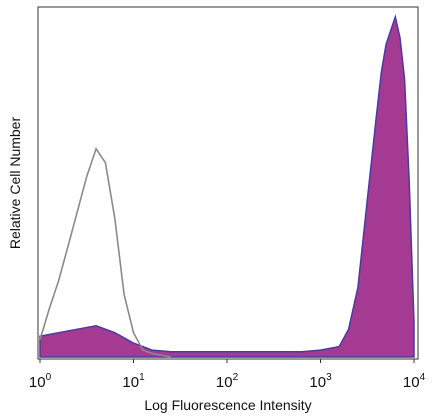  Describe the element at coordinates (320, 381) in the screenshot. I see `x-tick-label-3: 10³` at that location.